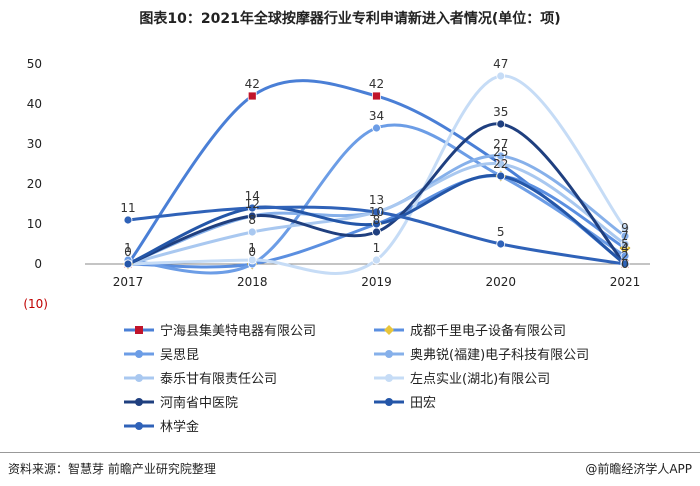  I want to click on y-tick-label: 0, so click(38, 264).